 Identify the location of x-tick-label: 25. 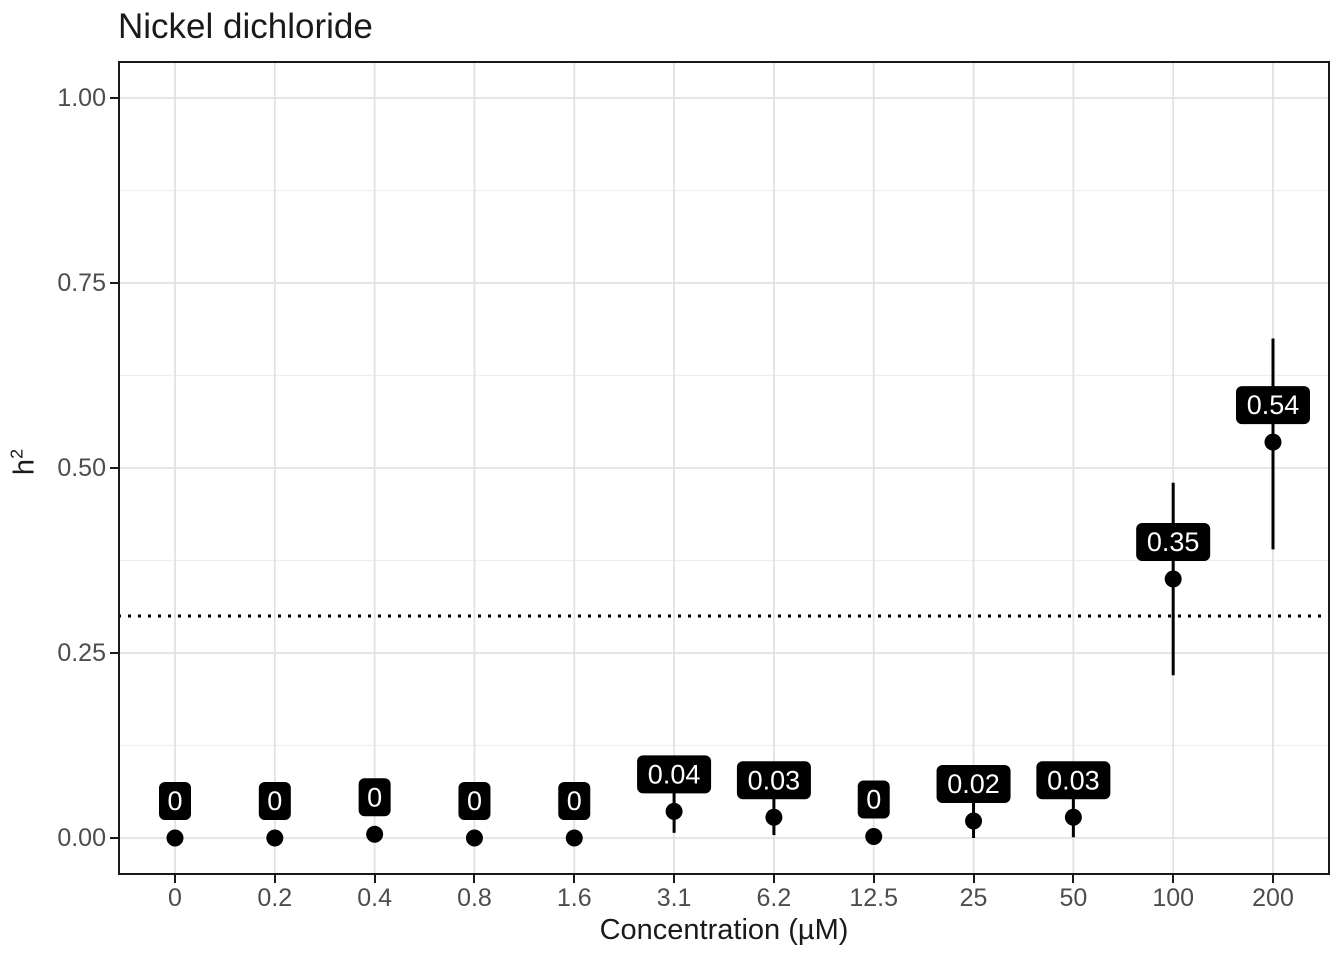
(973, 898).